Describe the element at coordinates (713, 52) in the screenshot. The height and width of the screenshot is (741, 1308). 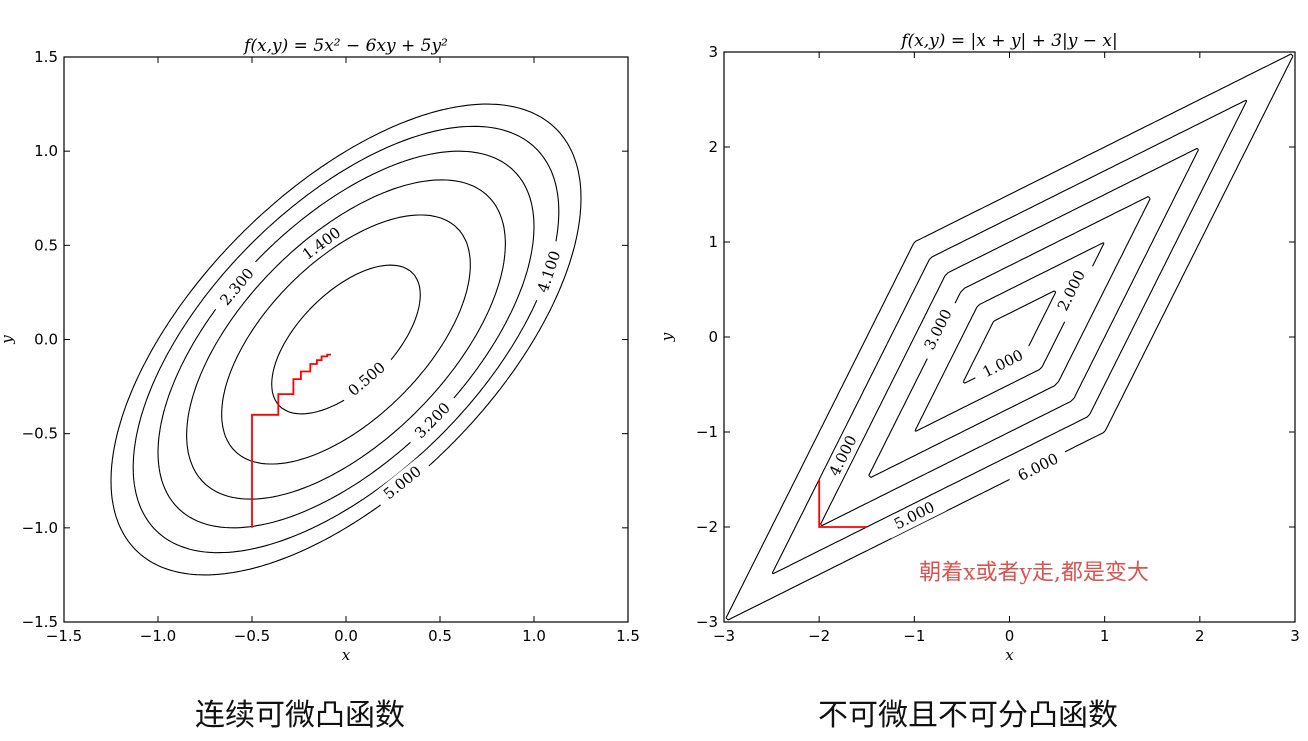
I see `y-tick-label: 3` at that location.